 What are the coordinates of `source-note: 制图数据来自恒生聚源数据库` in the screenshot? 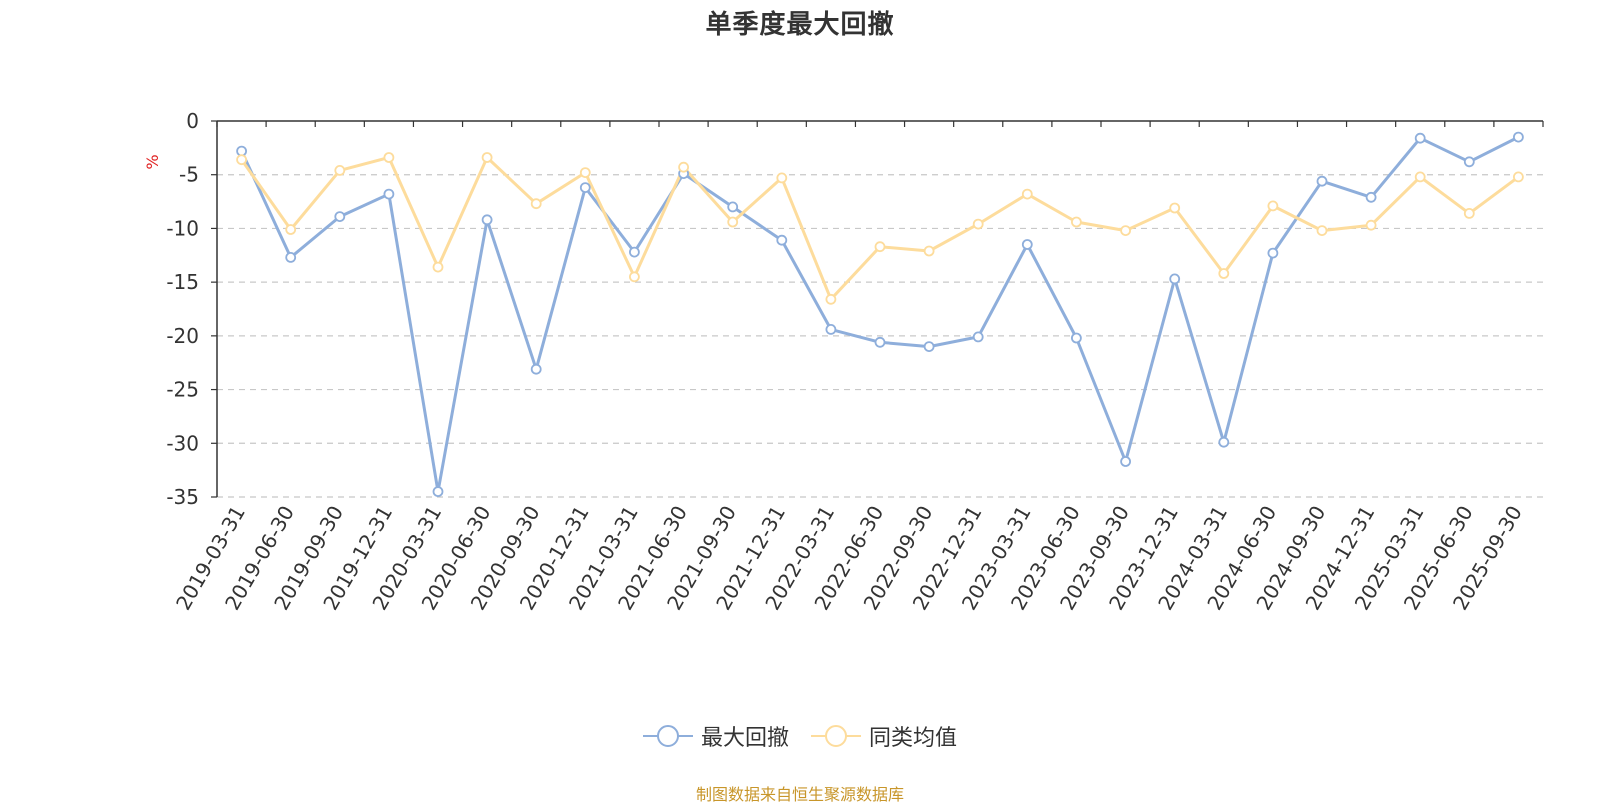 It's located at (799, 794).